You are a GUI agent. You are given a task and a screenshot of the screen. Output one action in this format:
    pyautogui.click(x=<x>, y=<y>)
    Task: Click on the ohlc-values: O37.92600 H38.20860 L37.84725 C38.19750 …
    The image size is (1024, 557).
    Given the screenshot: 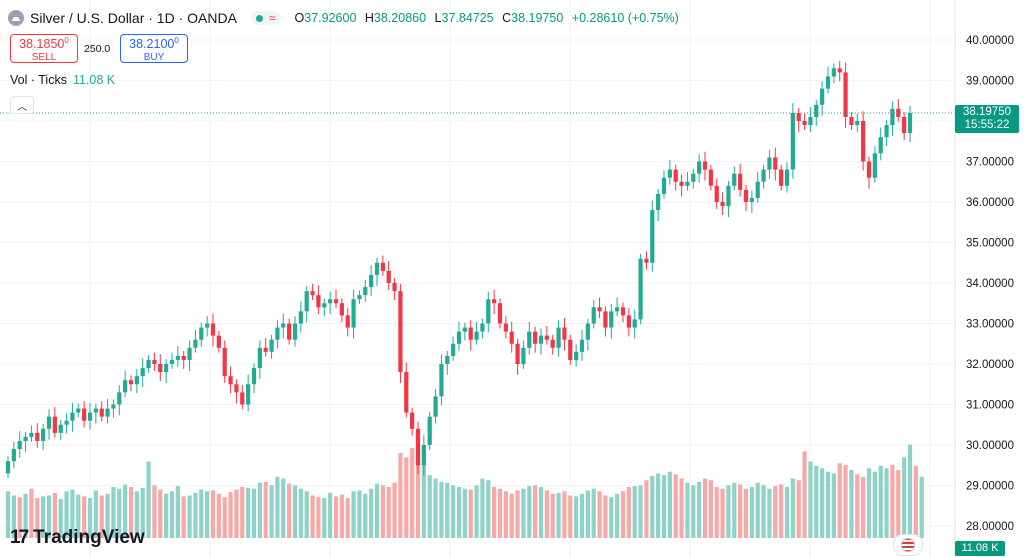 What is the action you would take?
    pyautogui.click(x=486, y=18)
    